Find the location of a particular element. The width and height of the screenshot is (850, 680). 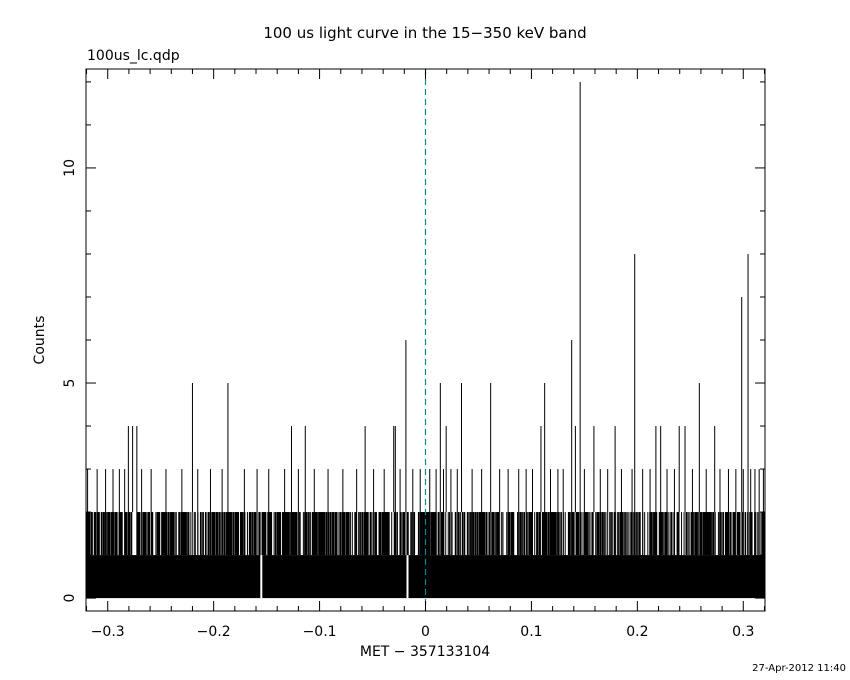

x-axis-label: MET − 357133104 is located at coordinates (425, 652).